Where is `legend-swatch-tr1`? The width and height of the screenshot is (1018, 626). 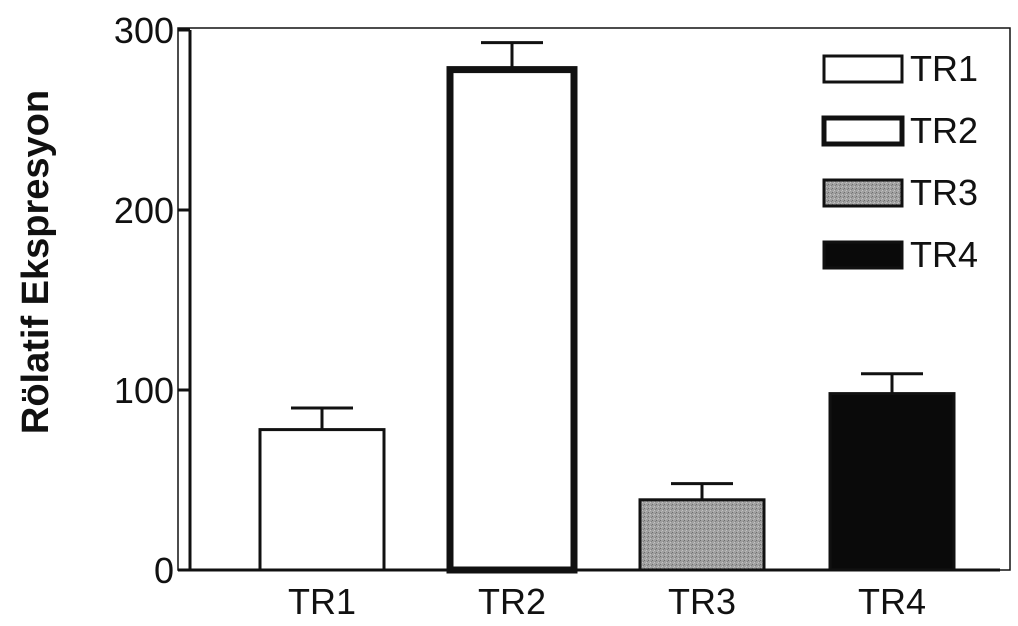 legend-swatch-tr1 is located at coordinates (863, 69).